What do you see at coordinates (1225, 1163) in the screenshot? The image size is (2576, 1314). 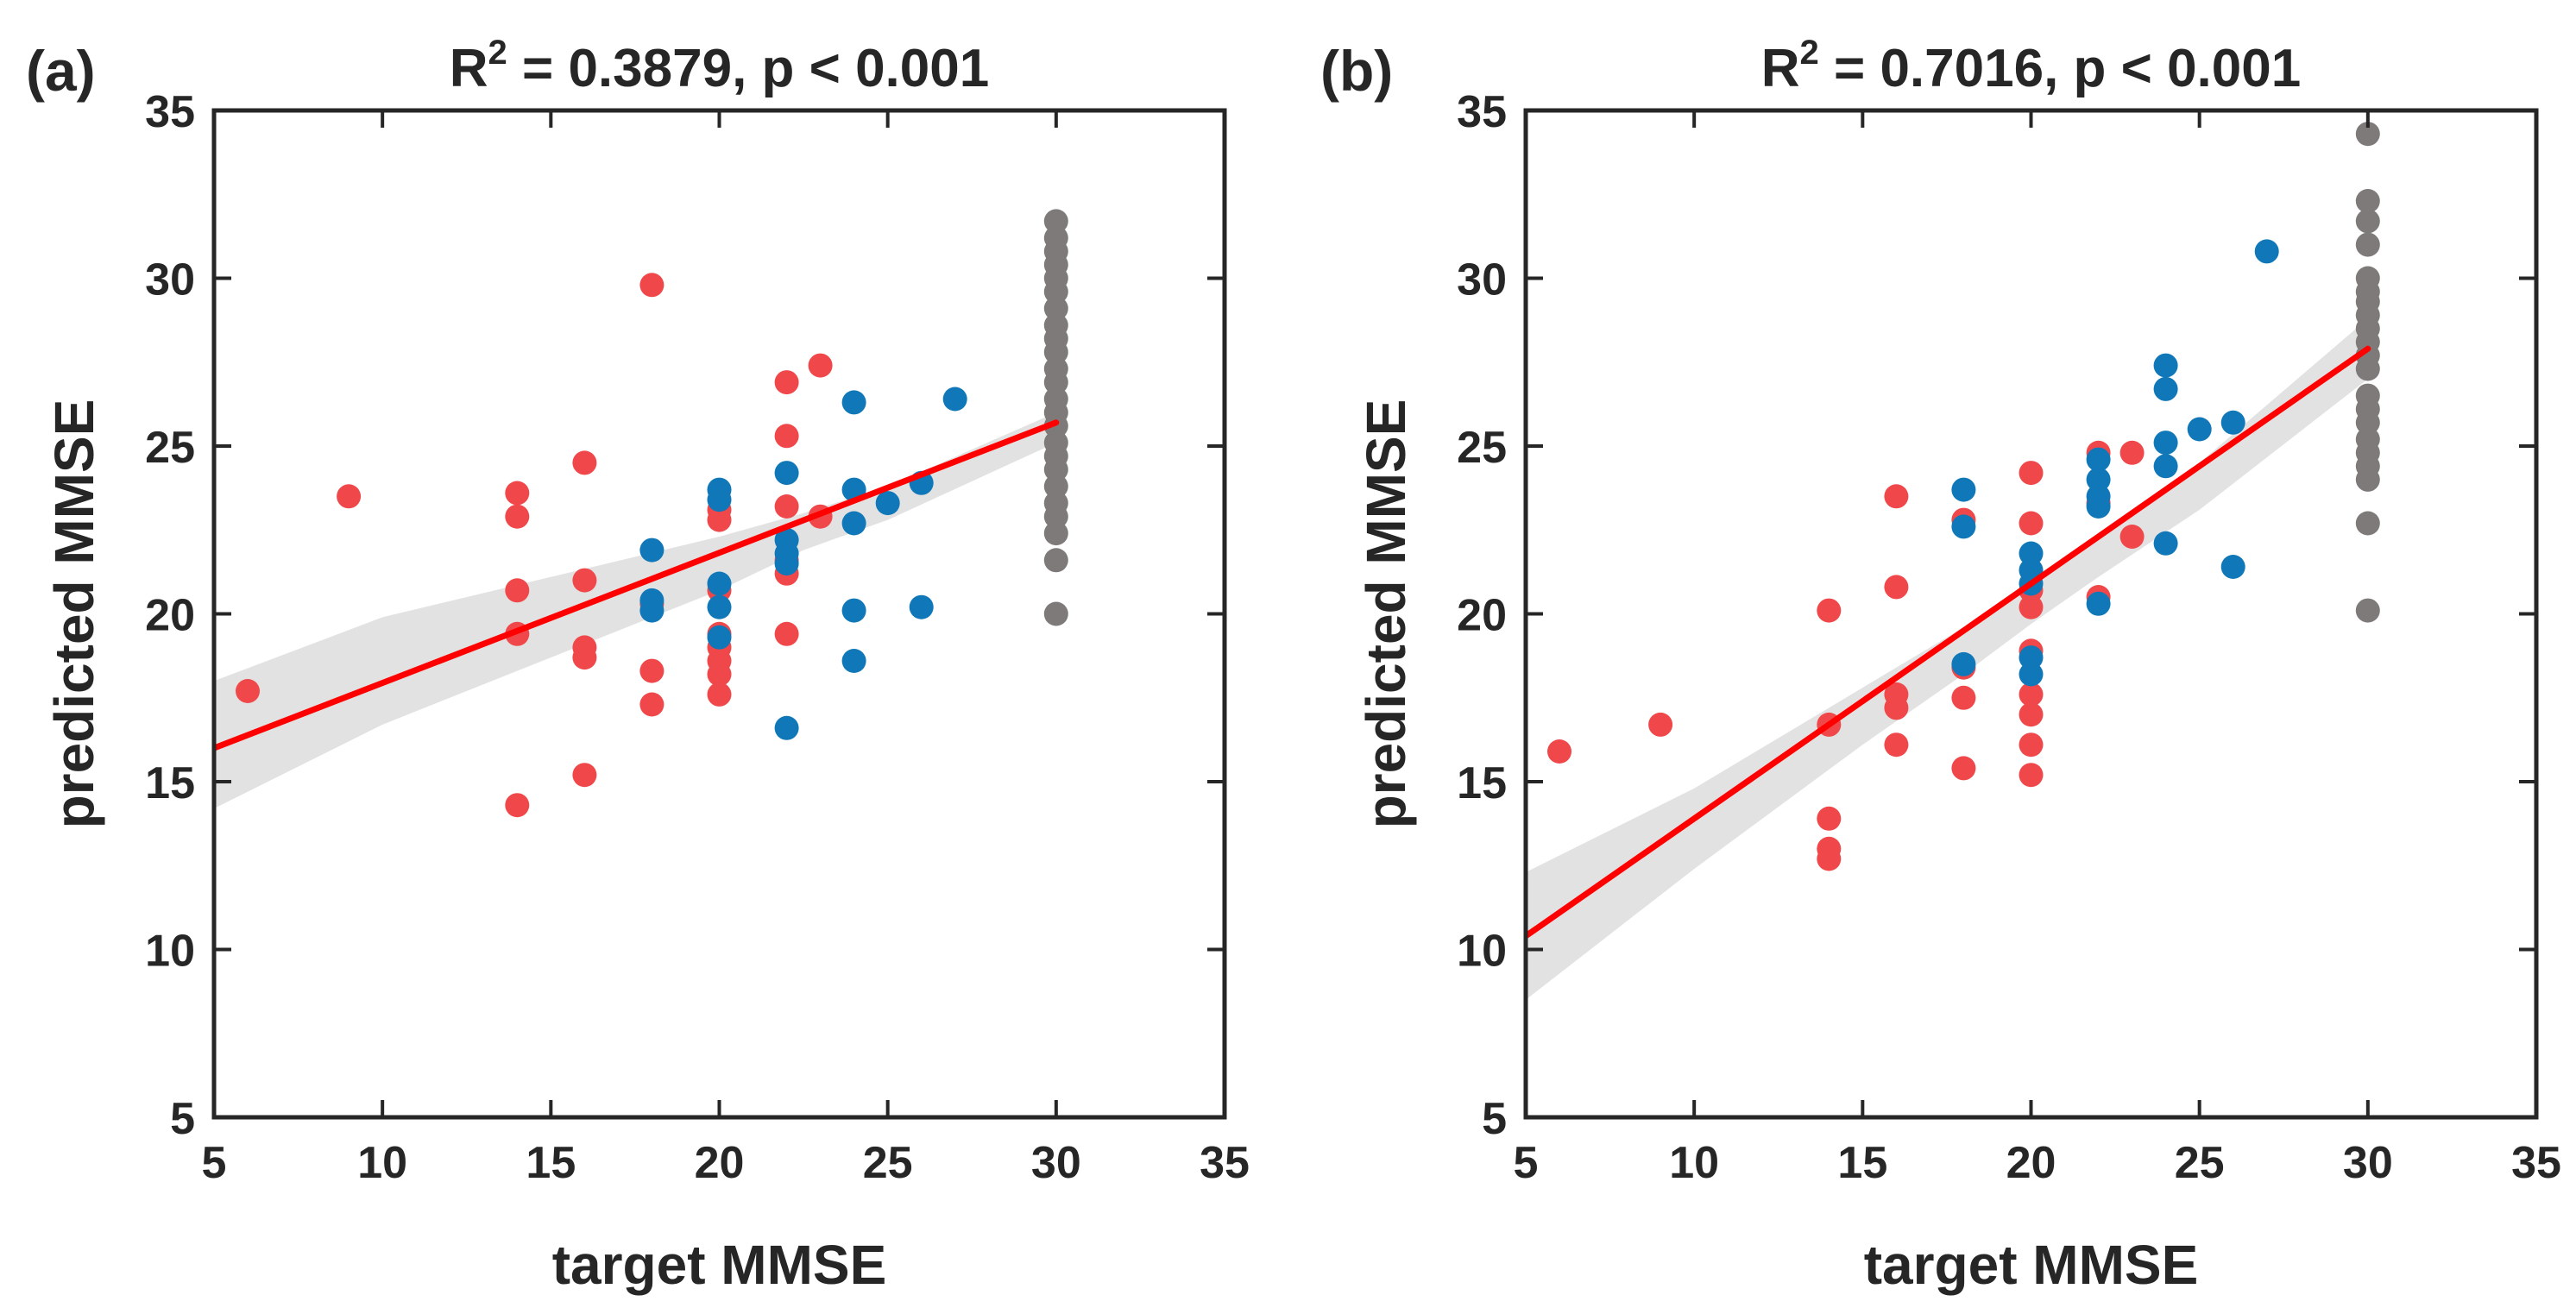 I see `x-tick-label: 35` at bounding box center [1225, 1163].